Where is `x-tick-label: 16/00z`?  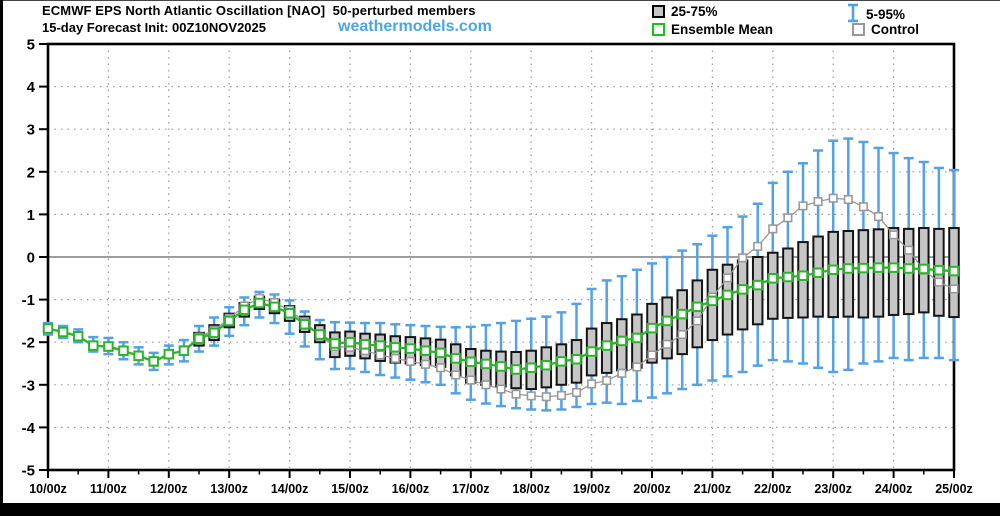 x-tick-label: 16/00z is located at coordinates (411, 489).